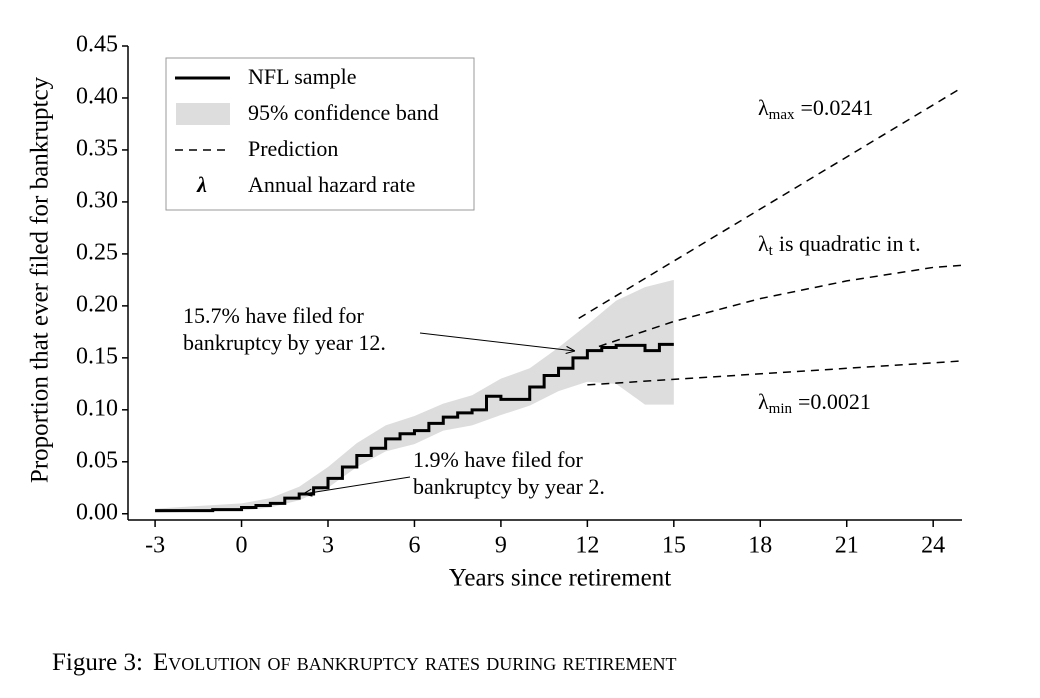 Image resolution: width=1040 pixels, height=698 pixels. Describe the element at coordinates (781, 409) in the screenshot. I see `hazard-subscript: min` at that location.